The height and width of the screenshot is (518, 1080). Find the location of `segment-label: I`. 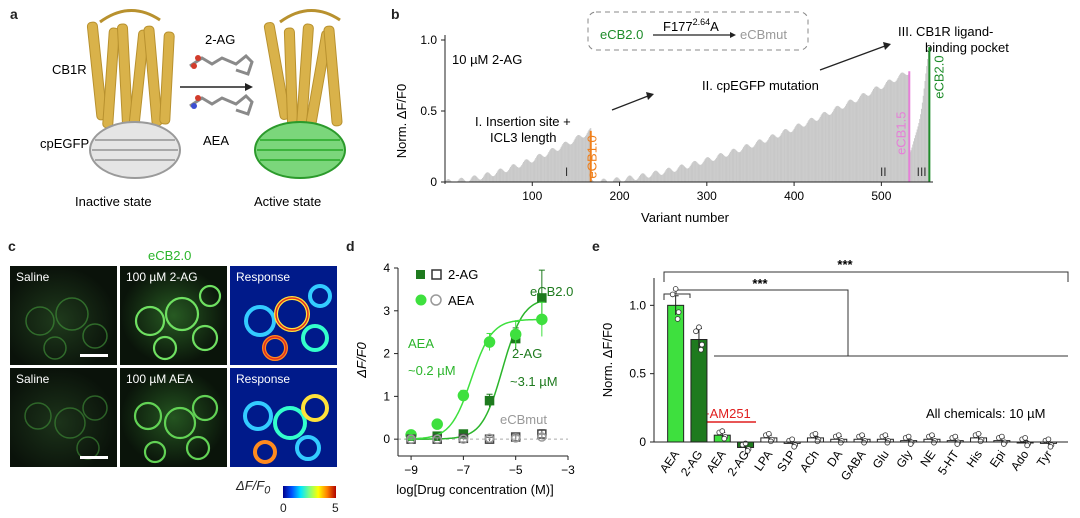

segment-label: I is located at coordinates (566, 172).